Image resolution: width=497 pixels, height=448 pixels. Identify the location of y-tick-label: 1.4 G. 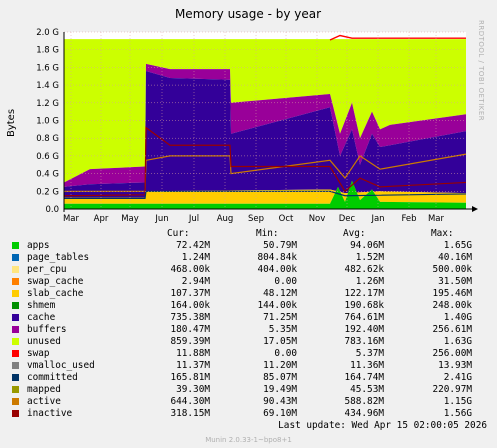
(47, 86).